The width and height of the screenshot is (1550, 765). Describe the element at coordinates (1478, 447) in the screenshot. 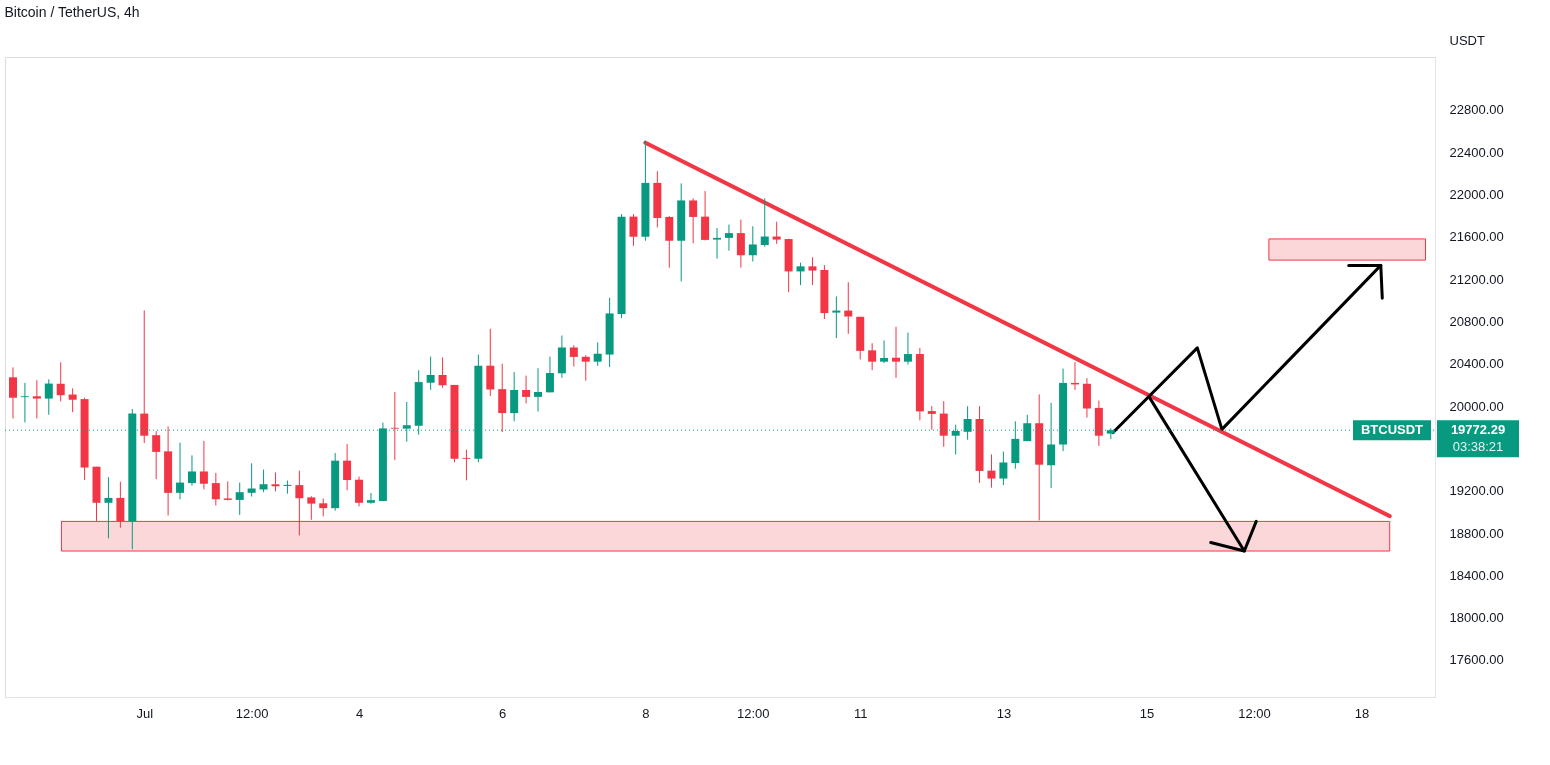

I see `text: 03:38:21` at that location.